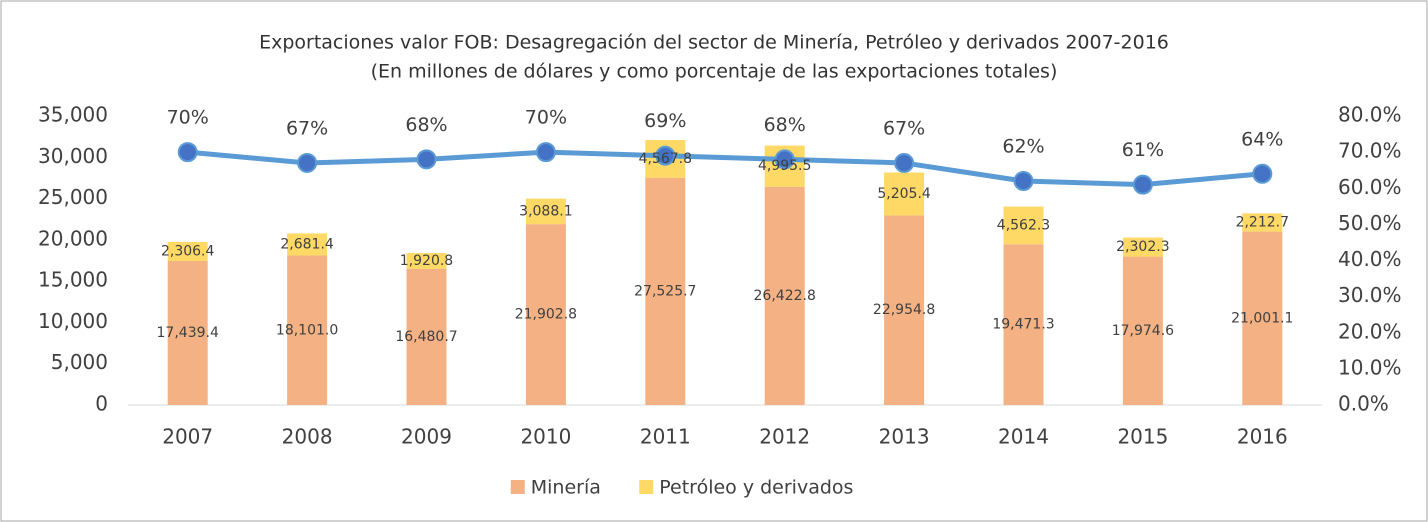 The image size is (1428, 522). What do you see at coordinates (426, 437) in the screenshot?
I see `x-tick-label: 2009` at bounding box center [426, 437].